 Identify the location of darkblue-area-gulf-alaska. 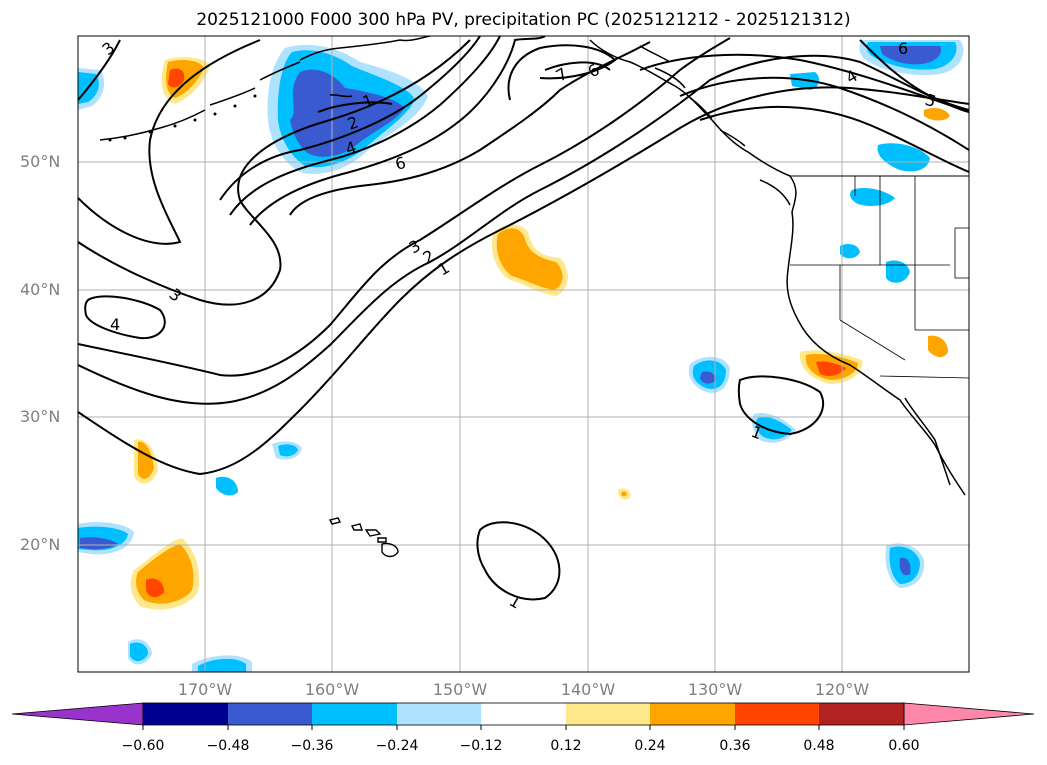
(347, 113).